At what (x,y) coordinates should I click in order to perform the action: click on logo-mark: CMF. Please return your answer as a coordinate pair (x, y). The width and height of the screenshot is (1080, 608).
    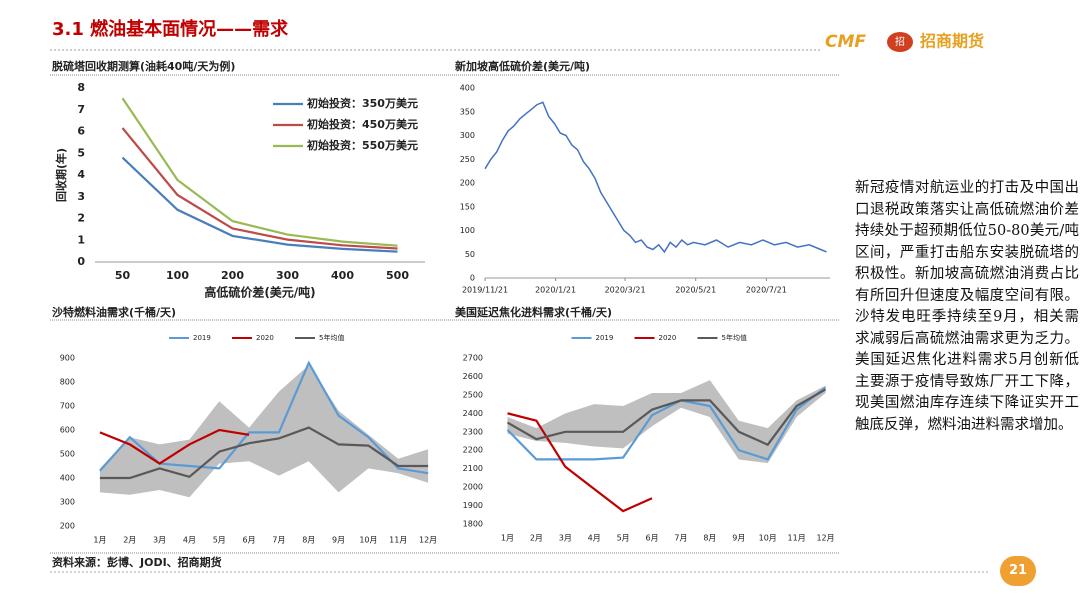
    Looking at the image, I should click on (845, 42).